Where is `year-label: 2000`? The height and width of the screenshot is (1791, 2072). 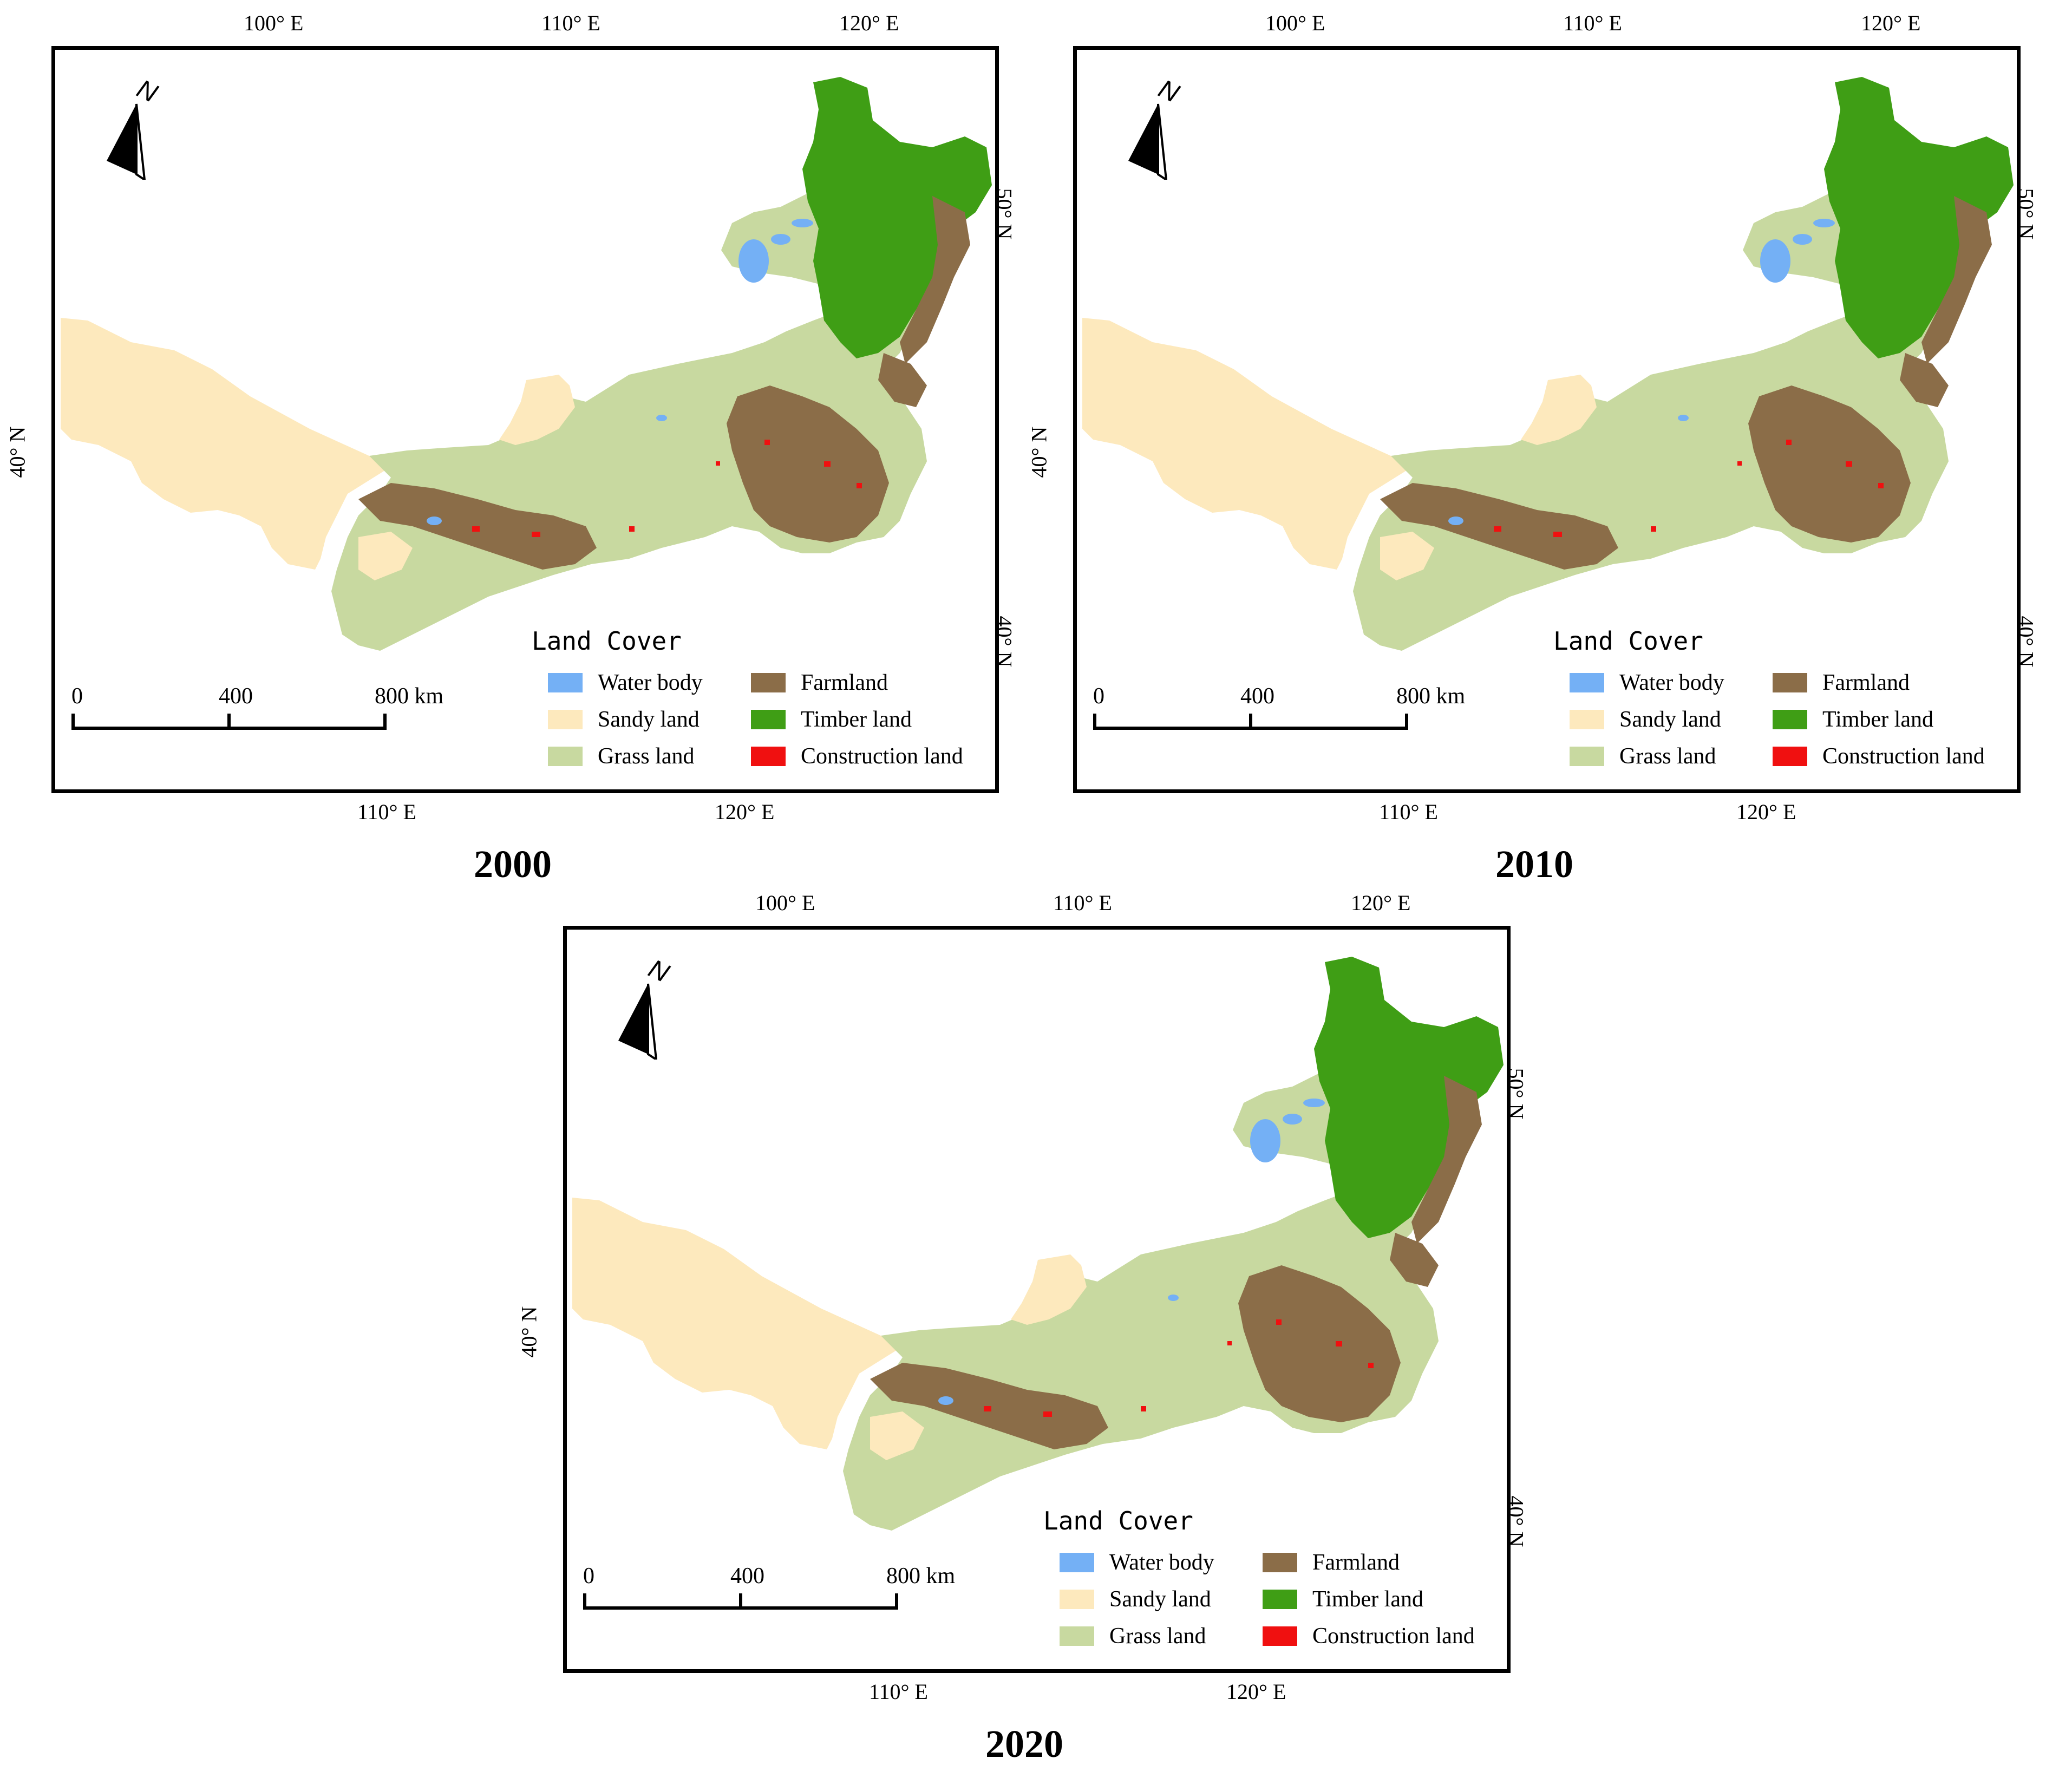 year-label: 2000 is located at coordinates (513, 864).